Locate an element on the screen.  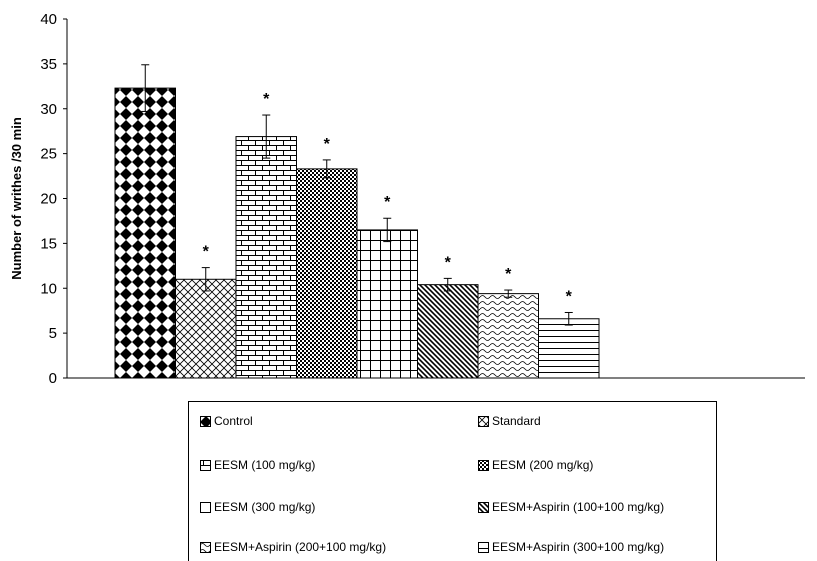
legend-item: Standard is located at coordinates (509, 421).